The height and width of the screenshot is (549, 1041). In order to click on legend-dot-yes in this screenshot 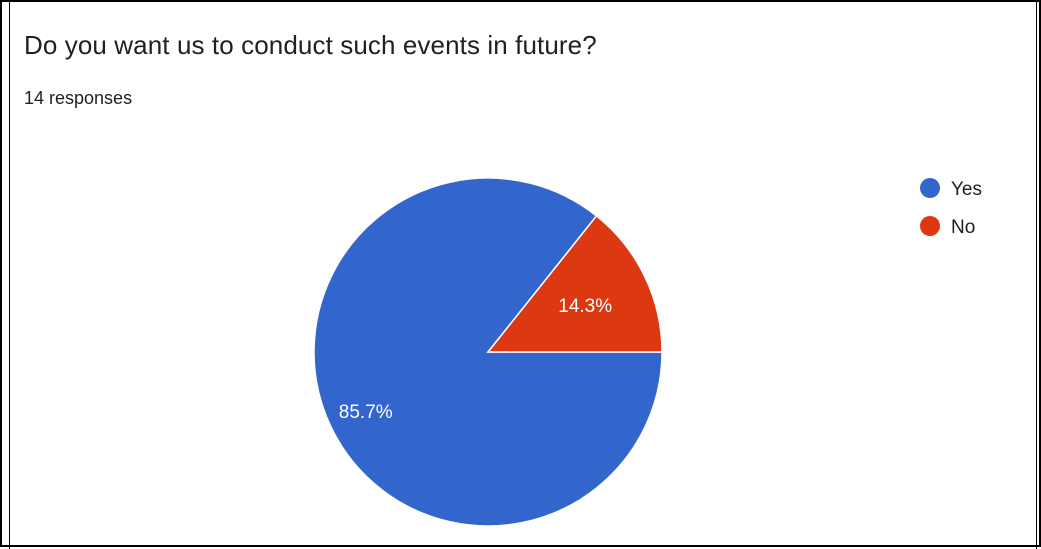, I will do `click(930, 188)`.